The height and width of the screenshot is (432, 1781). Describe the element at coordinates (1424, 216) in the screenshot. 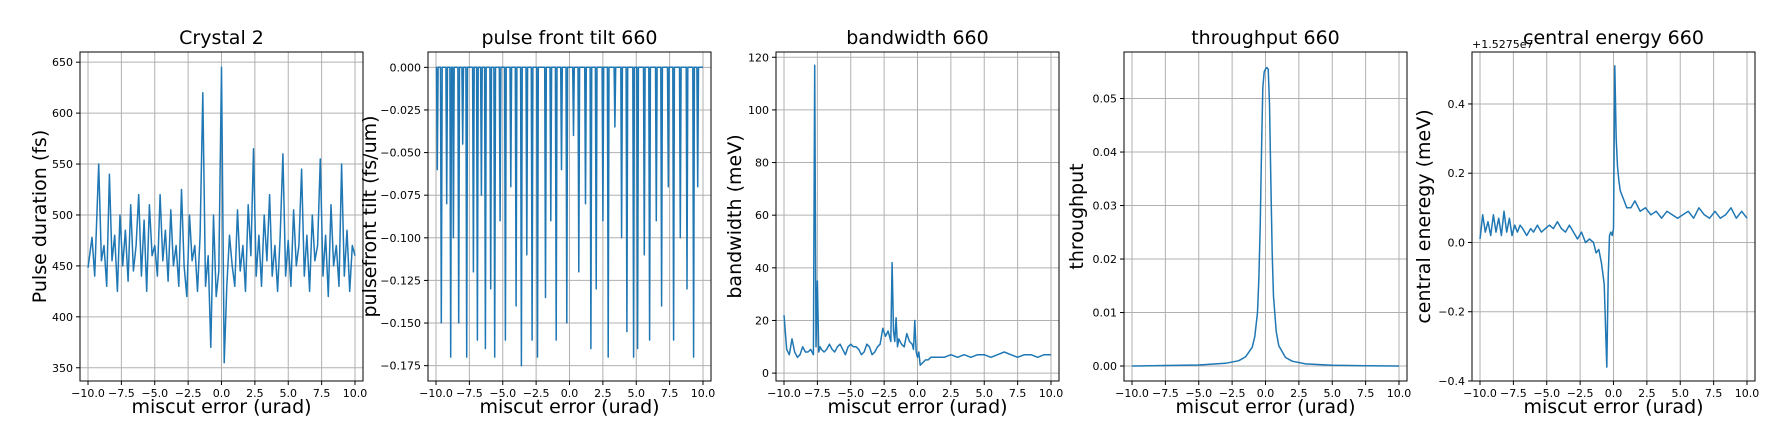

I see `y-axis-label: central eneregy (meV)` at that location.